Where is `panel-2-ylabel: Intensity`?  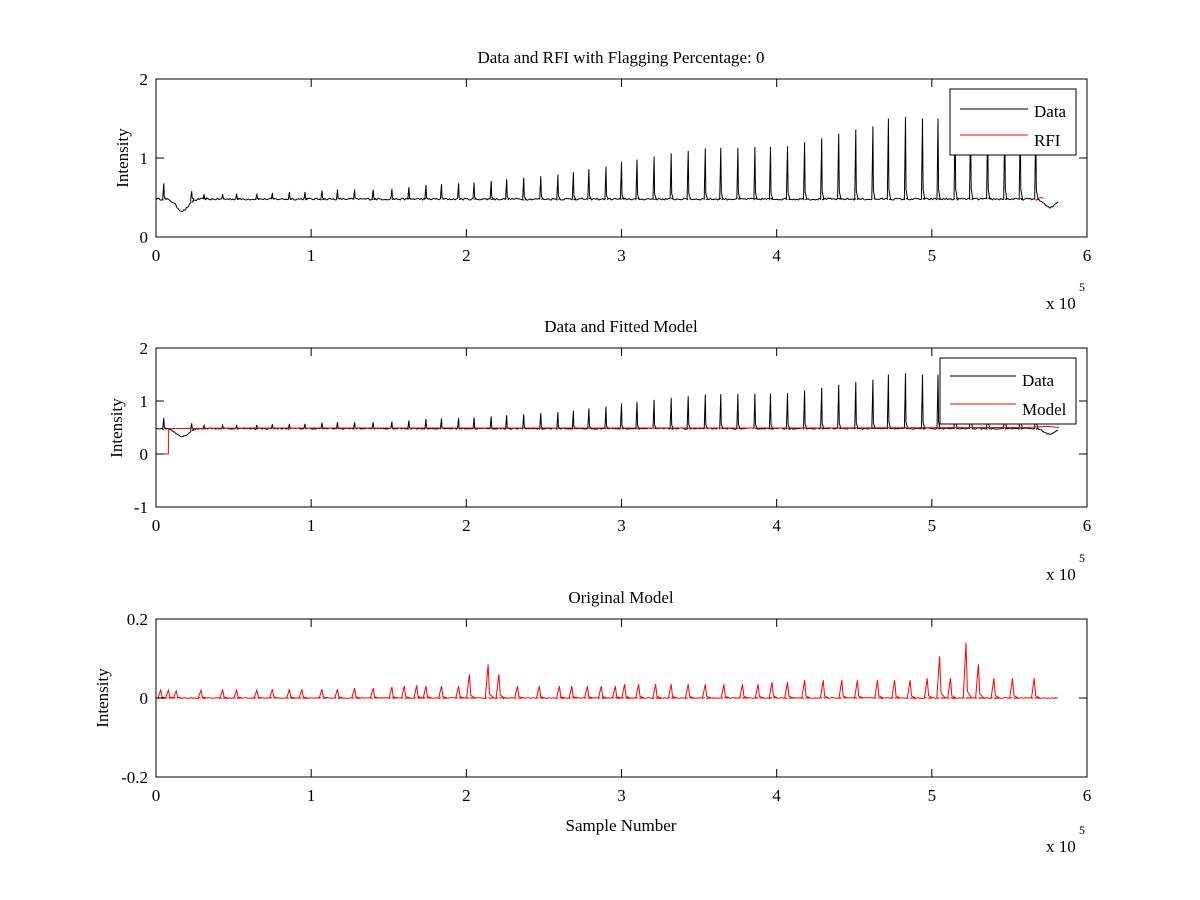
panel-2-ylabel: Intensity is located at coordinates (116, 428).